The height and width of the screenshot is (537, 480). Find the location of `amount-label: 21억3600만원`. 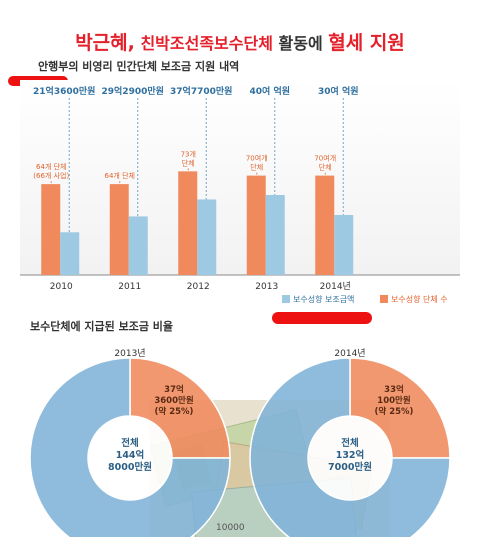

amount-label: 21억3600만원 is located at coordinates (64, 91).